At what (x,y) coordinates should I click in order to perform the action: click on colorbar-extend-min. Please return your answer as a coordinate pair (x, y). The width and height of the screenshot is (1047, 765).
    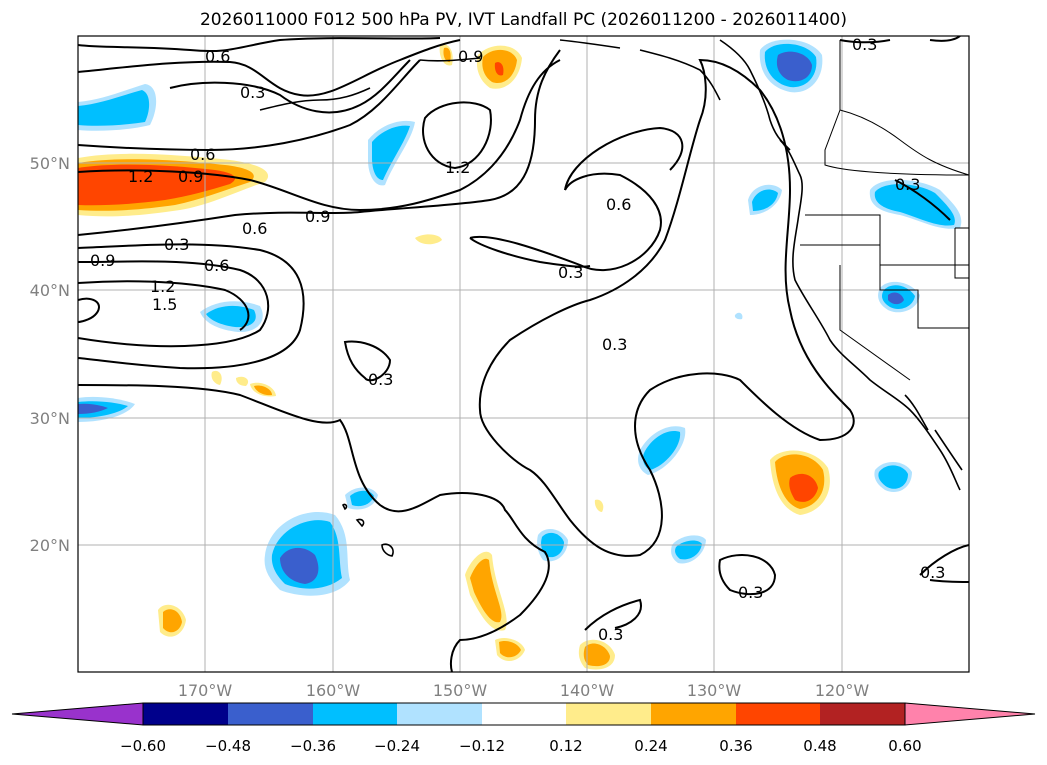
    Looking at the image, I should click on (77, 714).